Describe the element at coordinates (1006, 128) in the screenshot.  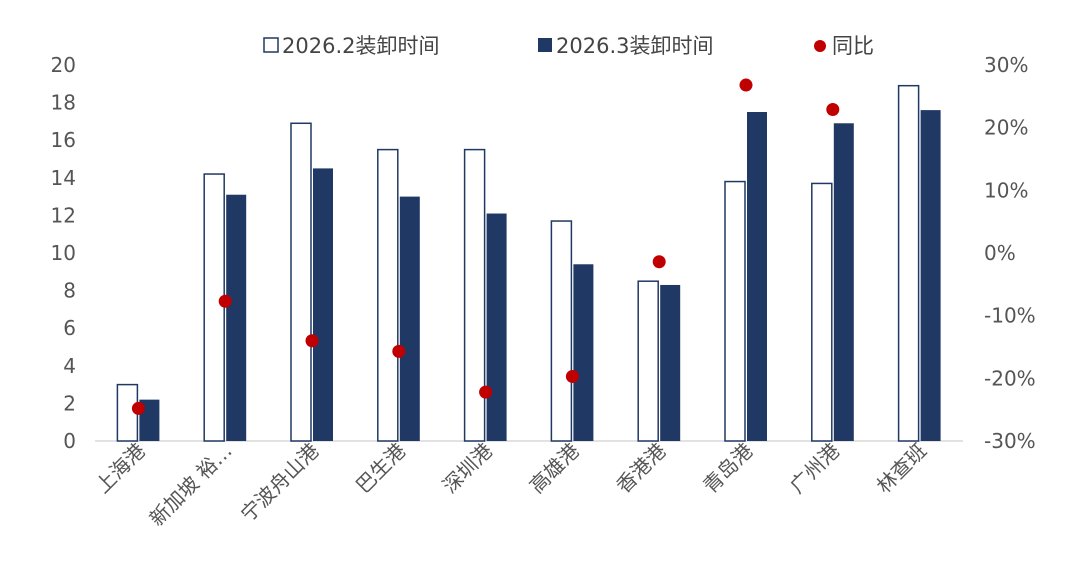
I see `y-right-tick-label: 20%` at that location.